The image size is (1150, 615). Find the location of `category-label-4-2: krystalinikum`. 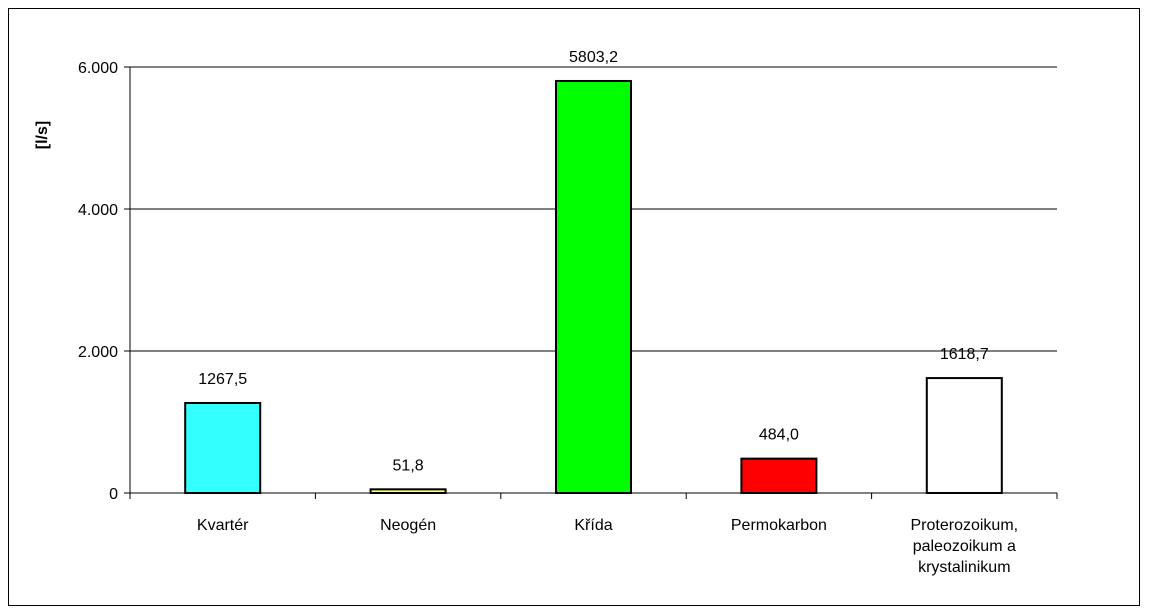

category-label-4-2: krystalinikum is located at coordinates (964, 567).